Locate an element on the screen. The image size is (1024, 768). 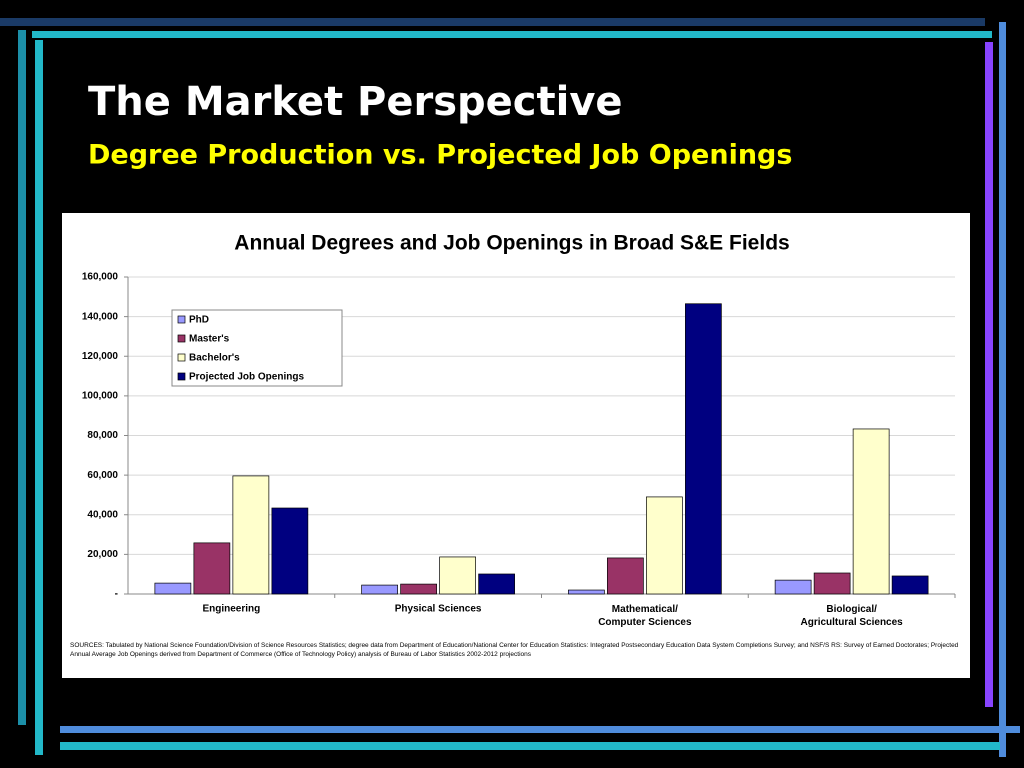
x-tick-label: Engineering is located at coordinates (231, 609).